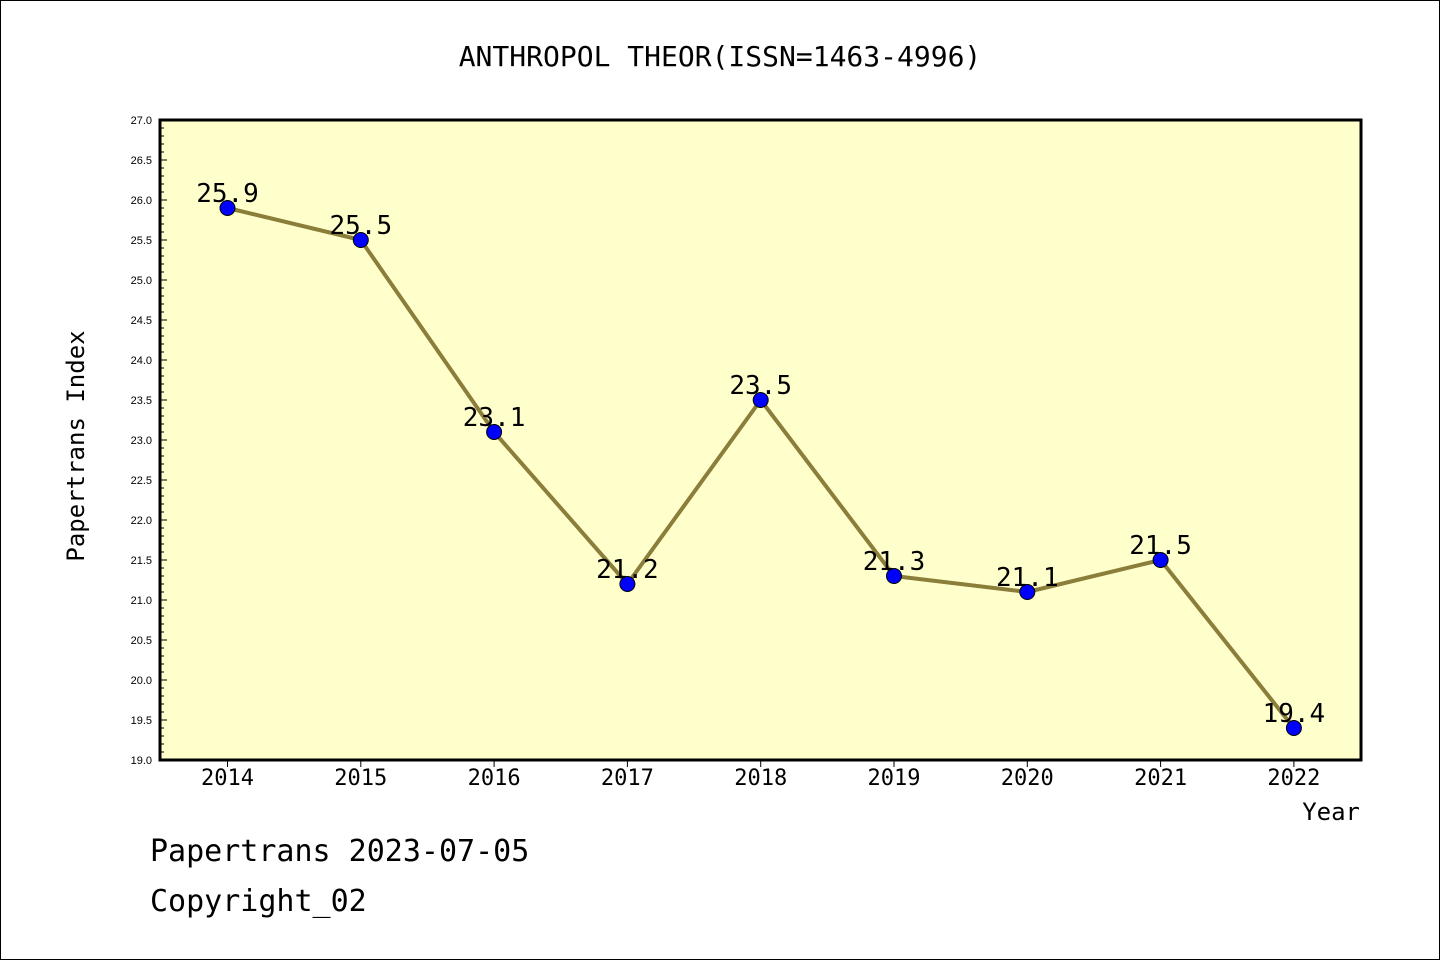 The image size is (1440, 960). I want to click on y-tick-label: 21.0, so click(141, 601).